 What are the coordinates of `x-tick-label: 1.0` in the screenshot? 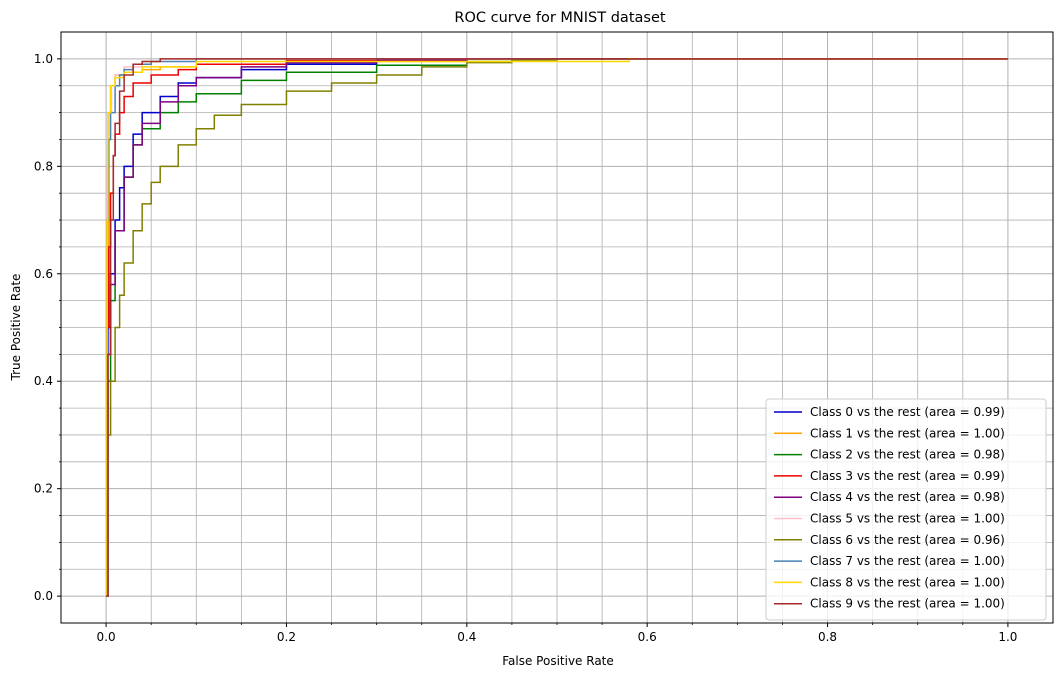 It's located at (1007, 637).